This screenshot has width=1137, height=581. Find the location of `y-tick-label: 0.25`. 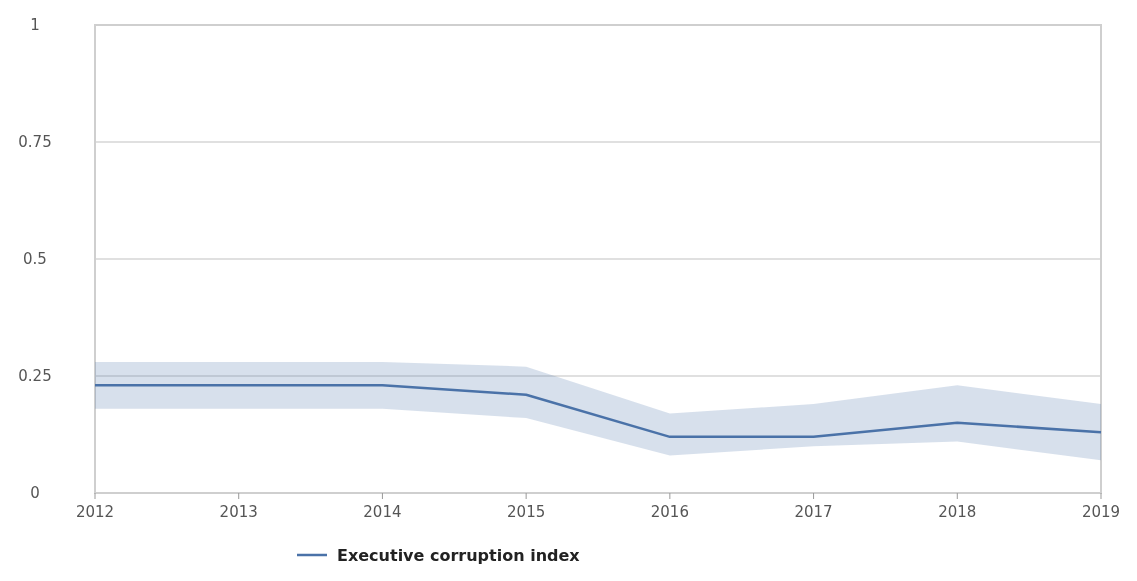

y-tick-label: 0.25 is located at coordinates (35, 376).